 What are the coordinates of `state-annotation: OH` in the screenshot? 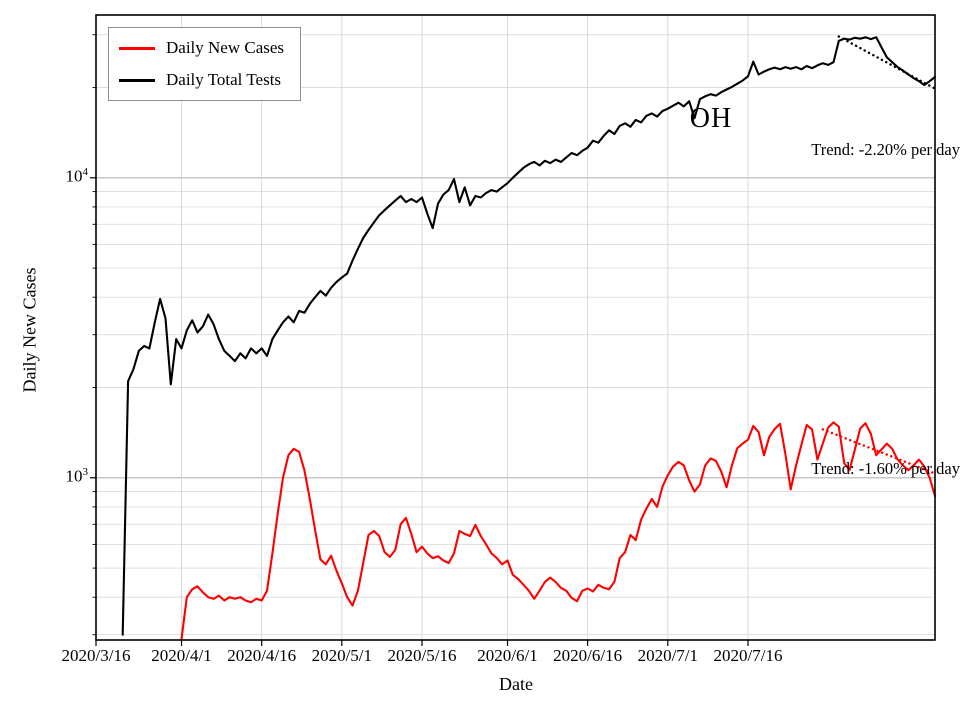 It's located at (711, 118).